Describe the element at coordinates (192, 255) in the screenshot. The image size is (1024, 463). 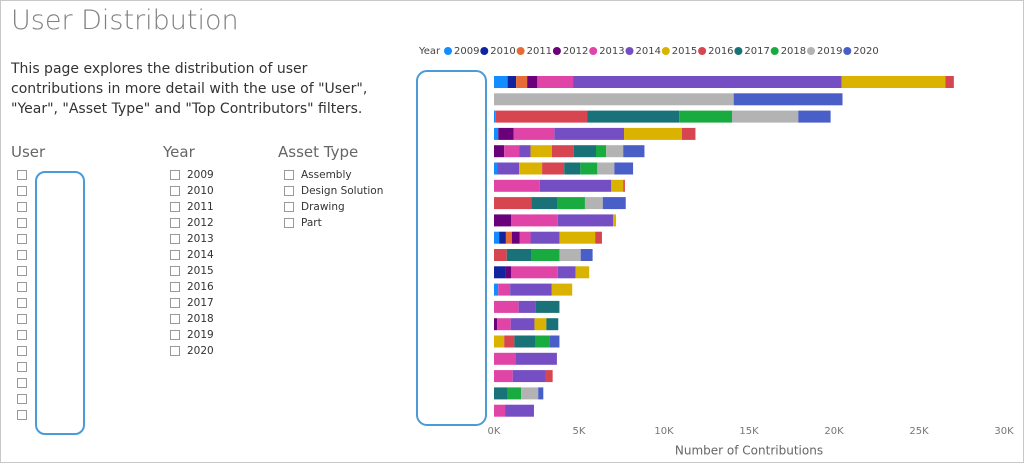
I see `slicer-item: 2014` at that location.